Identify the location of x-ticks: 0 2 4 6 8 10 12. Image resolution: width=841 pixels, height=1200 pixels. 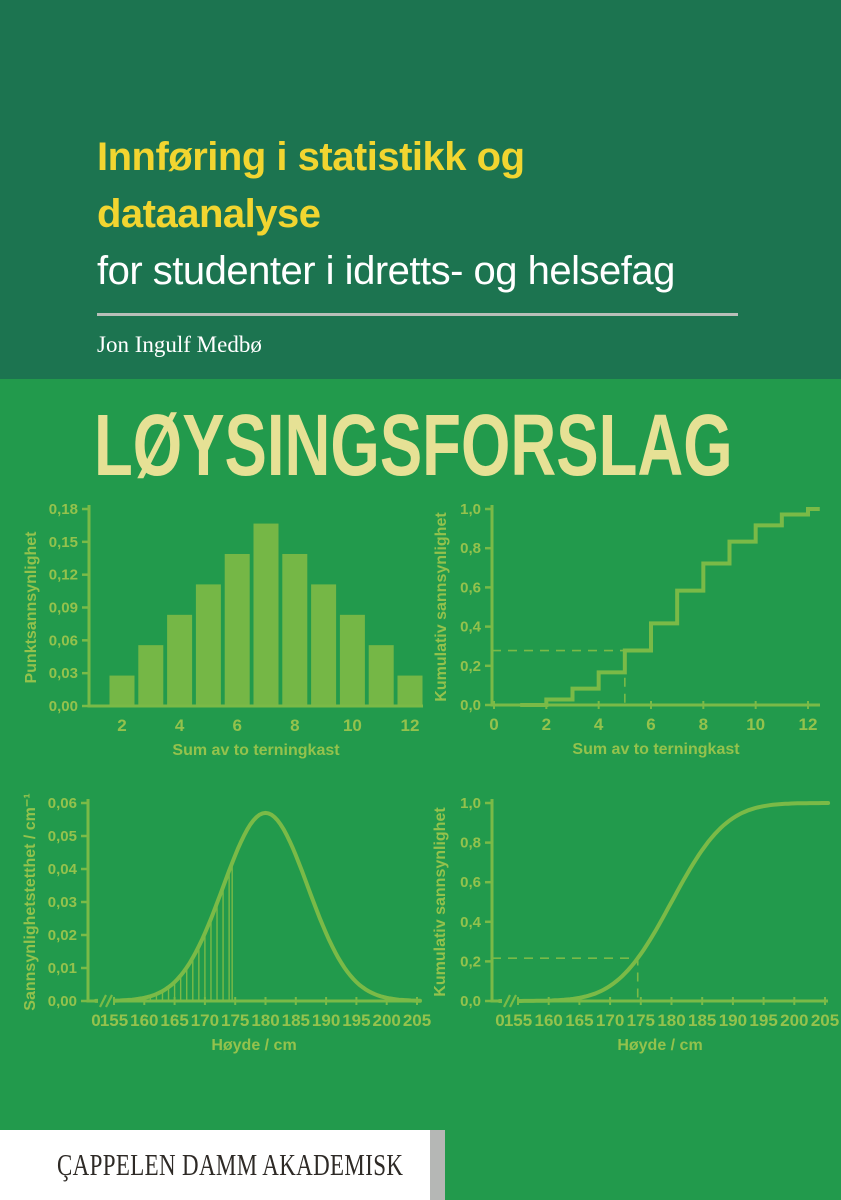
(653, 717).